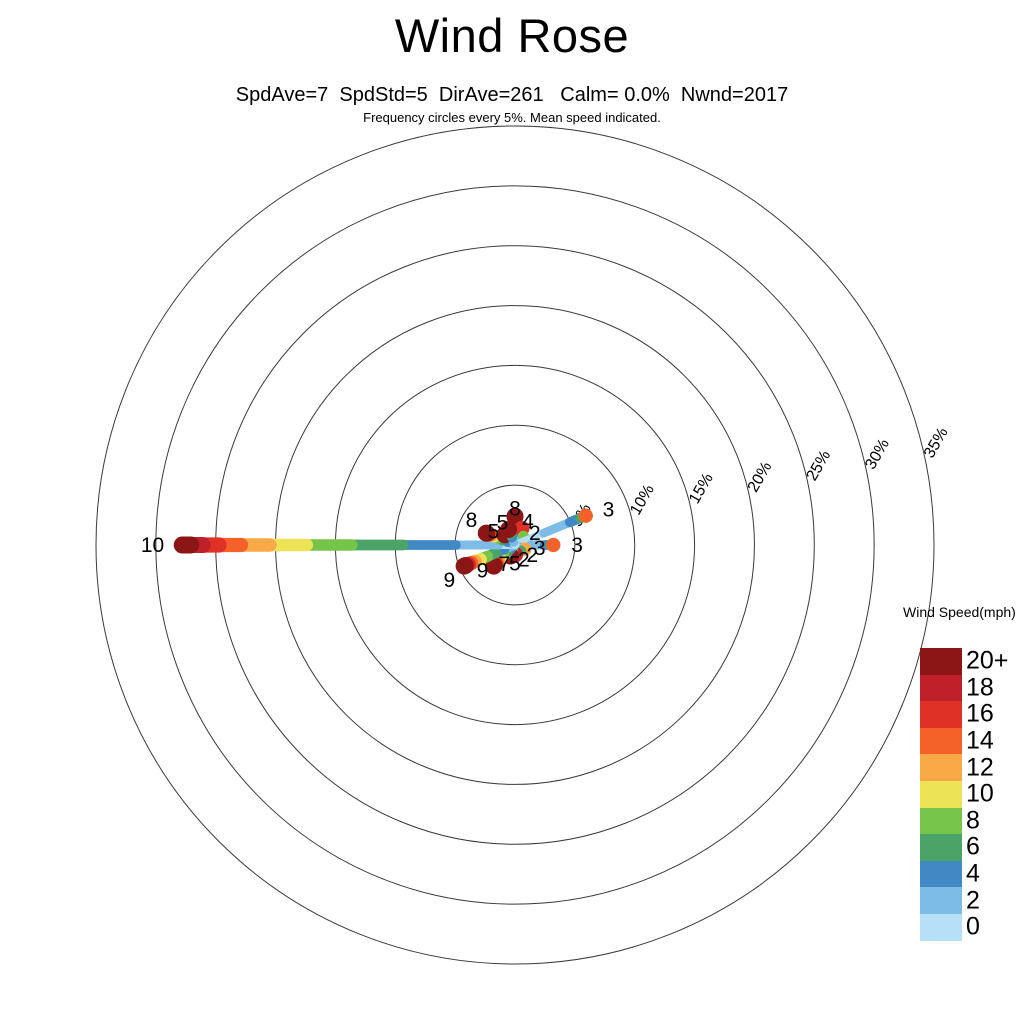 The width and height of the screenshot is (1024, 1024). Describe the element at coordinates (959, 612) in the screenshot. I see `legend-title: Wind Speed(mph)` at that location.